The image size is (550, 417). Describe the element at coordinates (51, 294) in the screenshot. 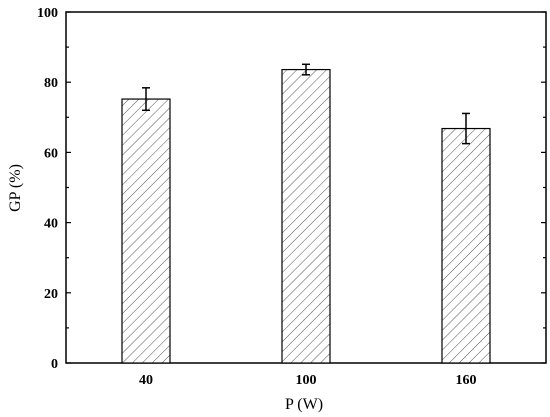

I see `y-tick-label: 20` at that location.